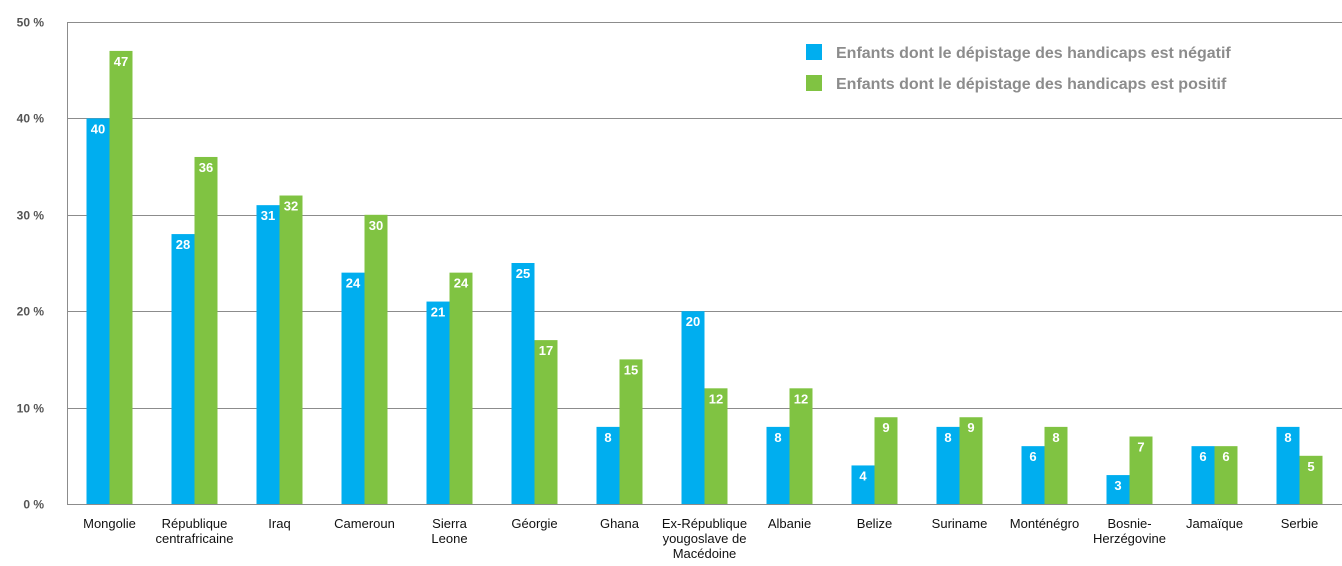  Describe the element at coordinates (194, 538) in the screenshot. I see `x-category-label: centrafricaine` at that location.